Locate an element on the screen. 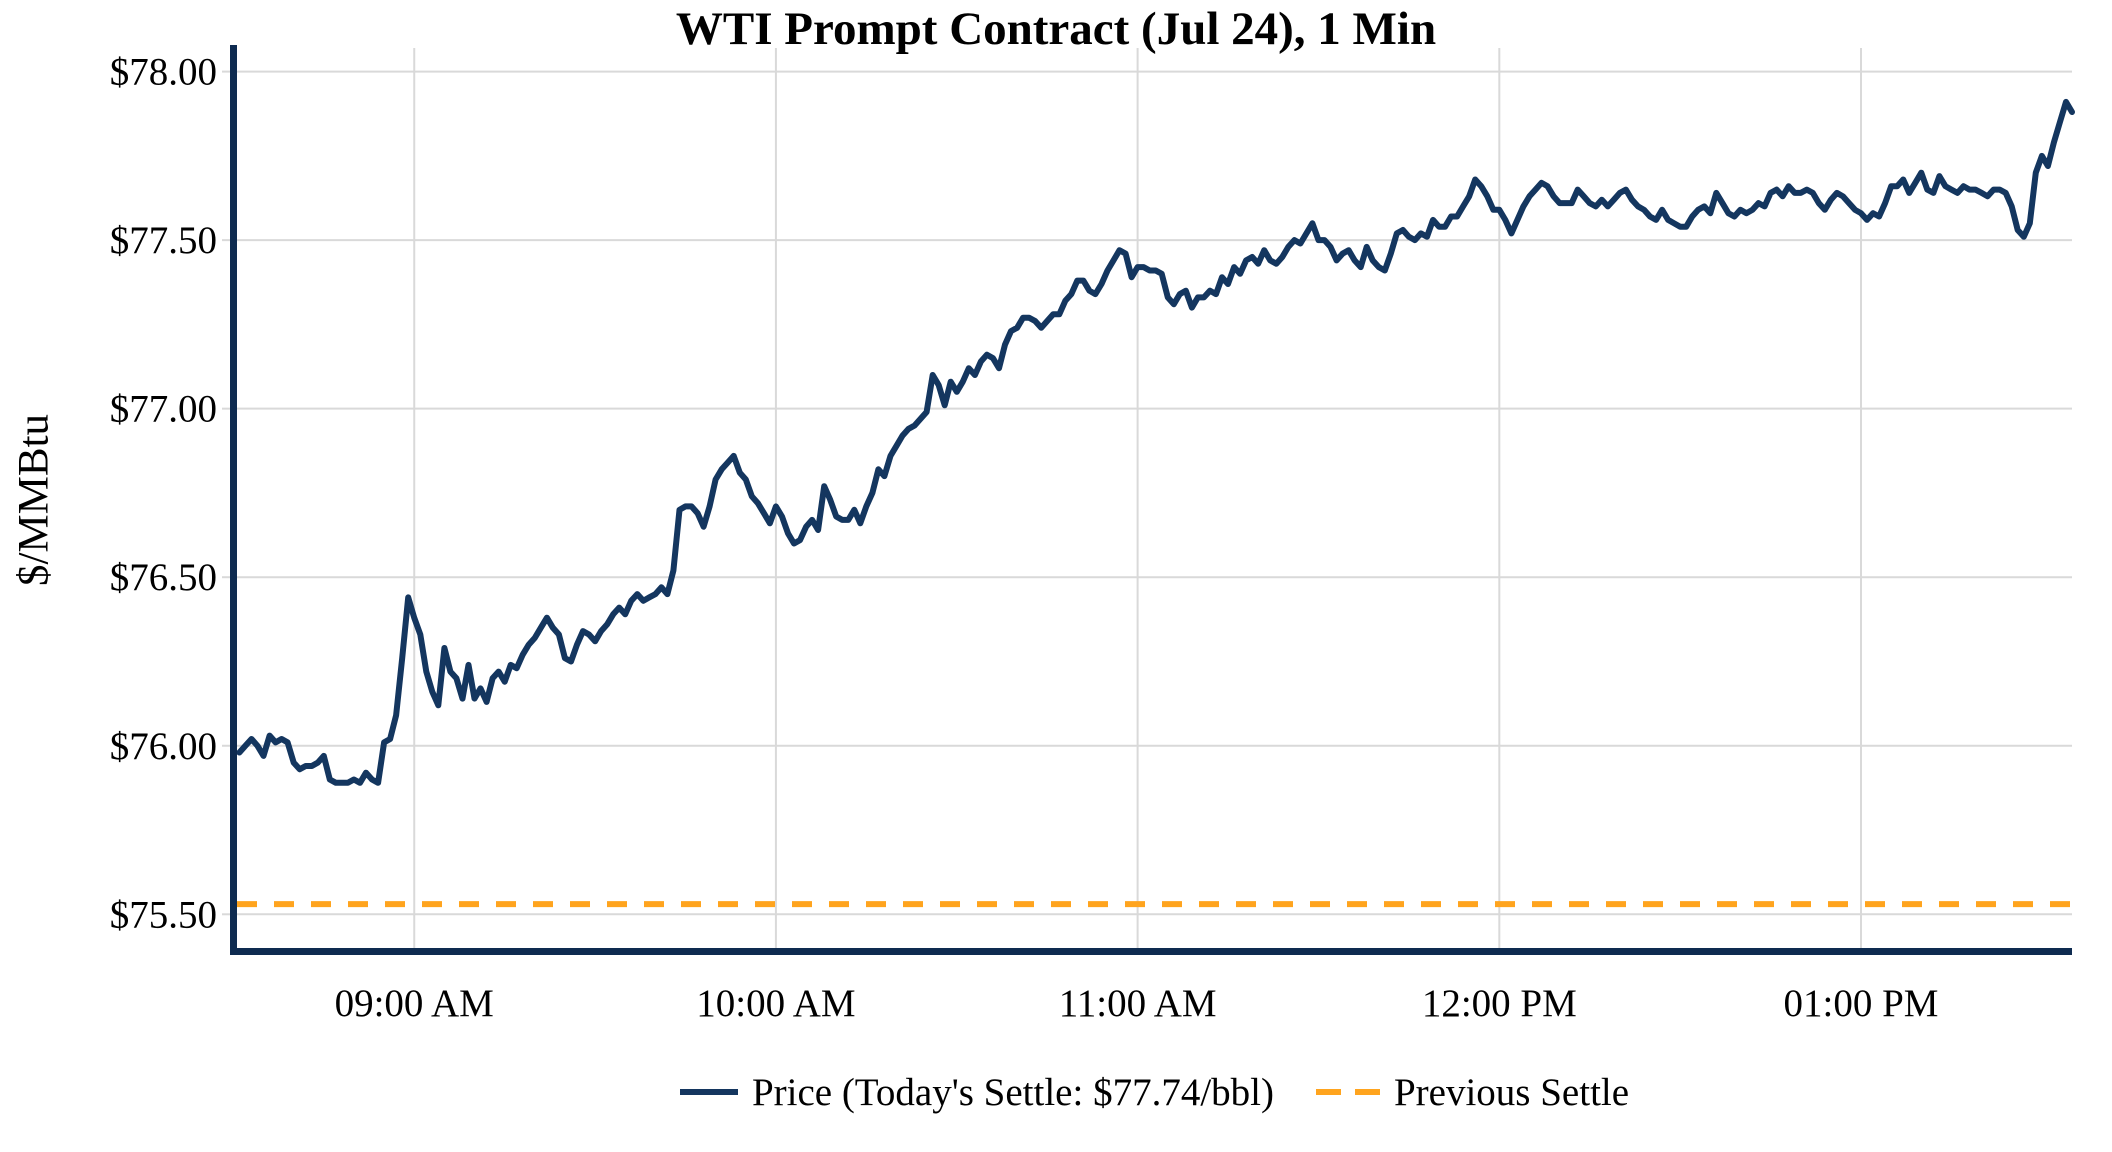  x-tick-label: 09:00 AM is located at coordinates (414, 1003).